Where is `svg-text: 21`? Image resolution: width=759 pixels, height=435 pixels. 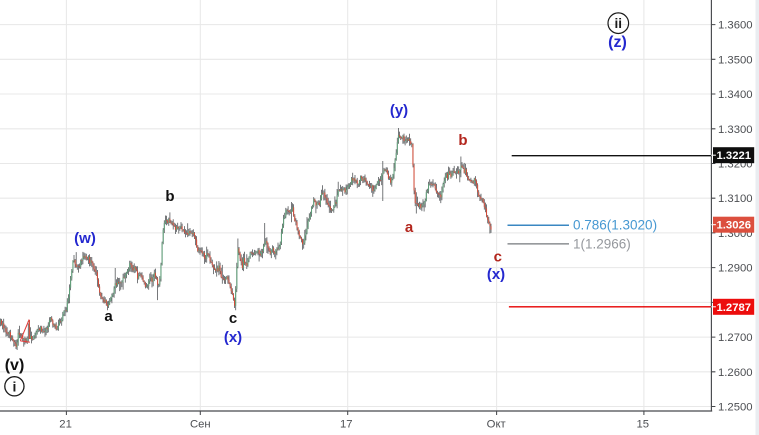 svg-text: 21 is located at coordinates (65, 425).